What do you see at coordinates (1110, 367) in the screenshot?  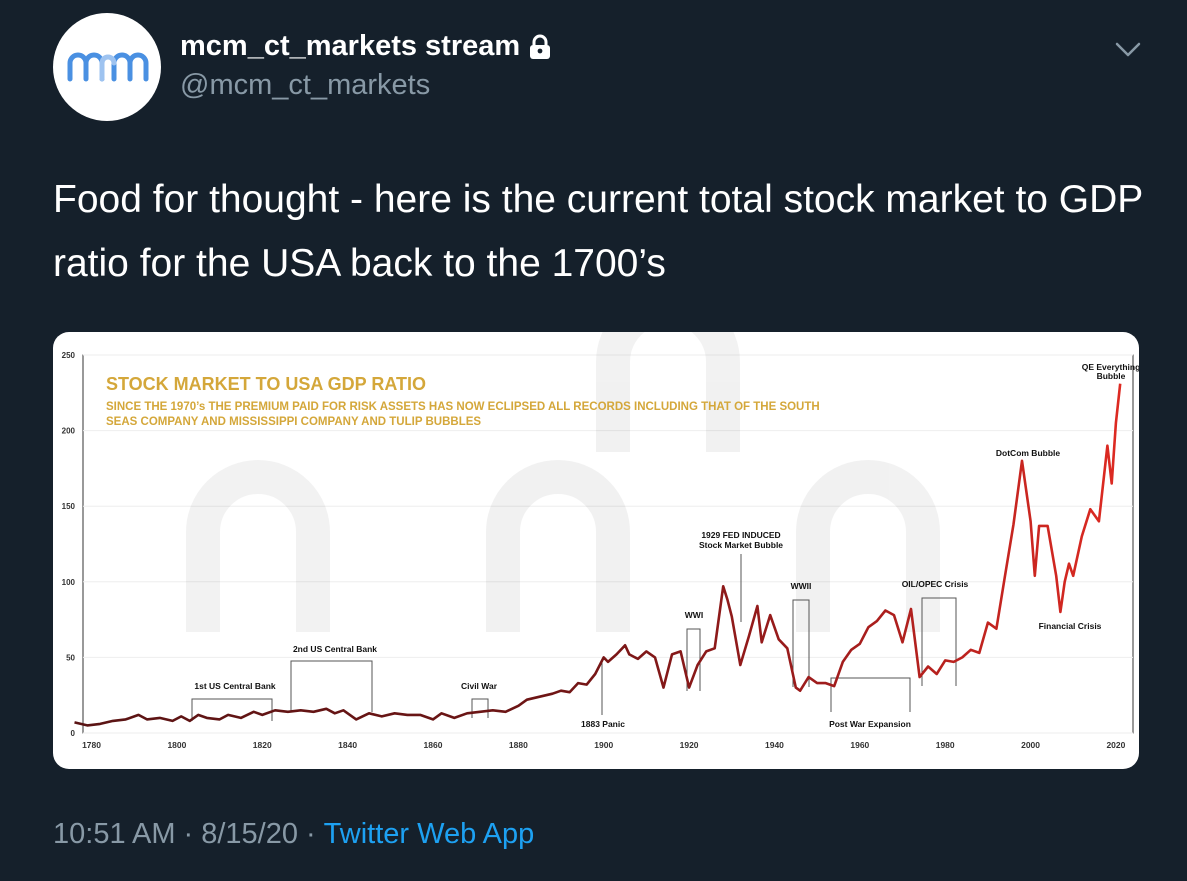 I see `annotation-label: QE Everything` at bounding box center [1110, 367].